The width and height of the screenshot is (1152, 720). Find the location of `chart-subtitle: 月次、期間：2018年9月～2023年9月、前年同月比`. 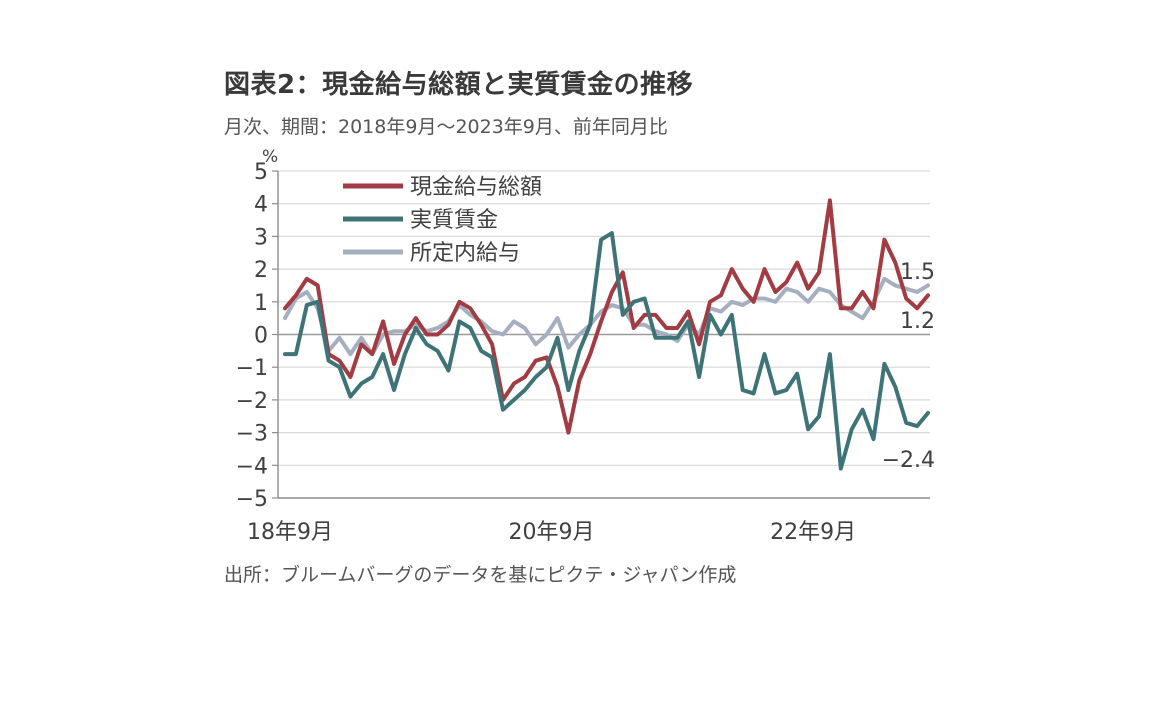

chart-subtitle: 月次、期間：2018年9月～2023年9月、前年同月比 is located at coordinates (446, 127).